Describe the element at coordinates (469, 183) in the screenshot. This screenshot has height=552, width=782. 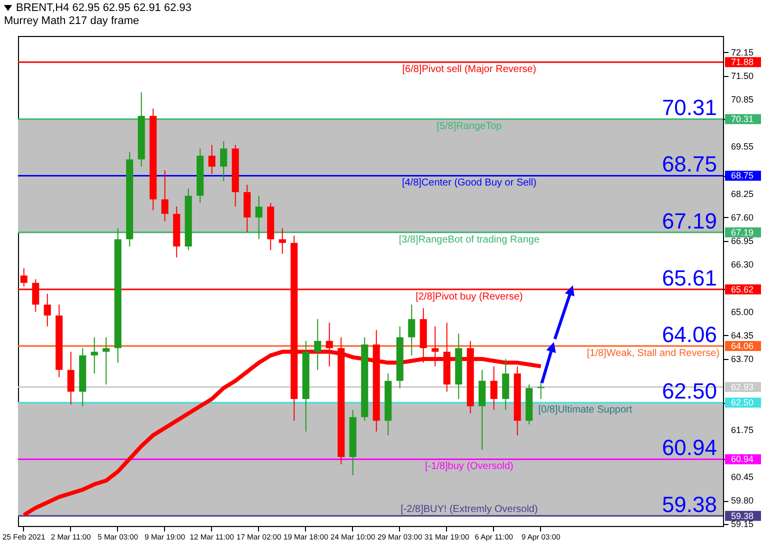
I see `ref-line-label: [4/8]Center (Good Buy or Sell)` at that location.